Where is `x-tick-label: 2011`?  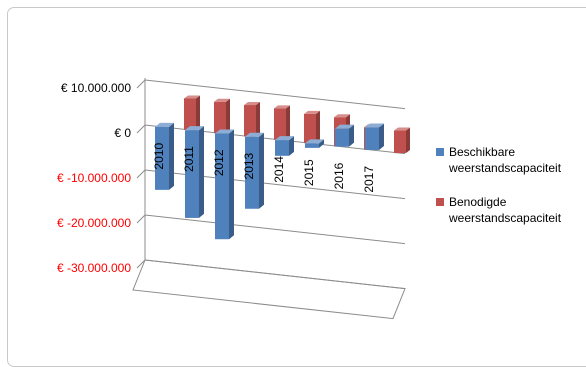
x-tick-label: 2011 is located at coordinates (189, 159).